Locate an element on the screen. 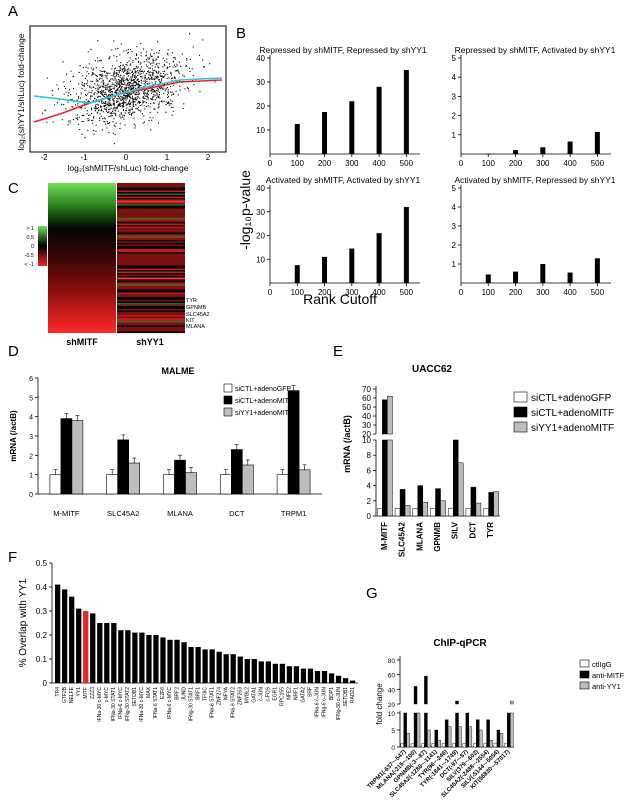 This screenshot has width=644, height=800. panel-b-ytick-label: 5 is located at coordinates (454, 188).